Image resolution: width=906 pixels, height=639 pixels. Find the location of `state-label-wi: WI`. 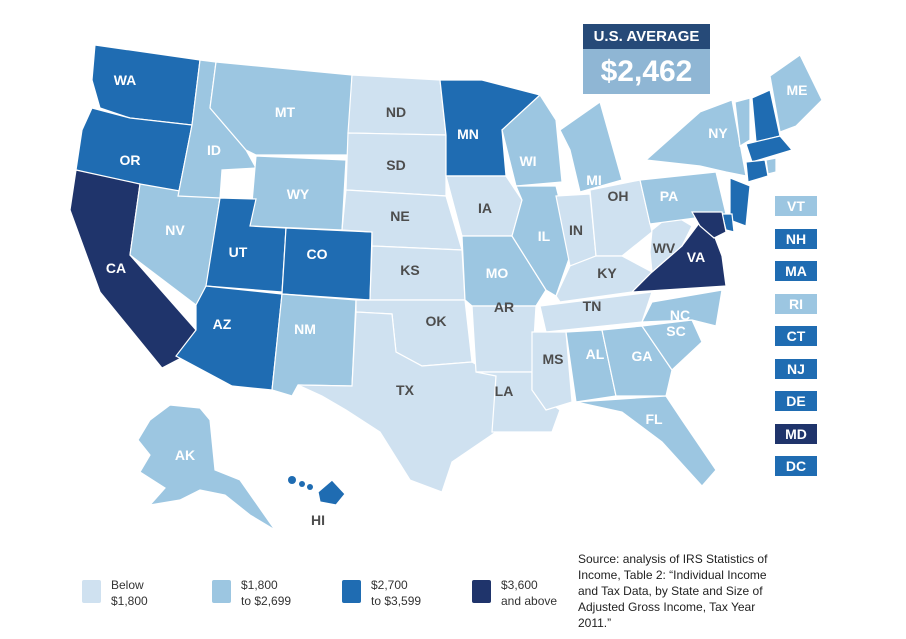

state-label-wi: WI is located at coordinates (527, 161).